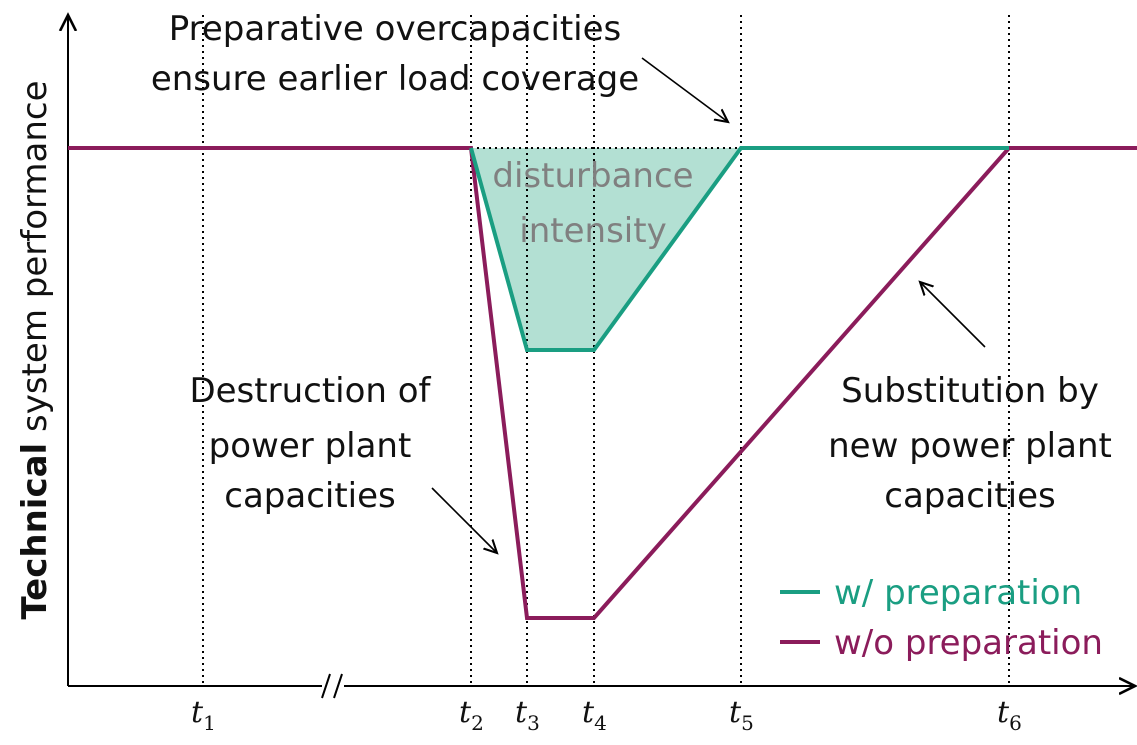 This screenshot has height=745, width=1137. What do you see at coordinates (970, 391) in the screenshot?
I see `annotation: Substitution by` at bounding box center [970, 391].